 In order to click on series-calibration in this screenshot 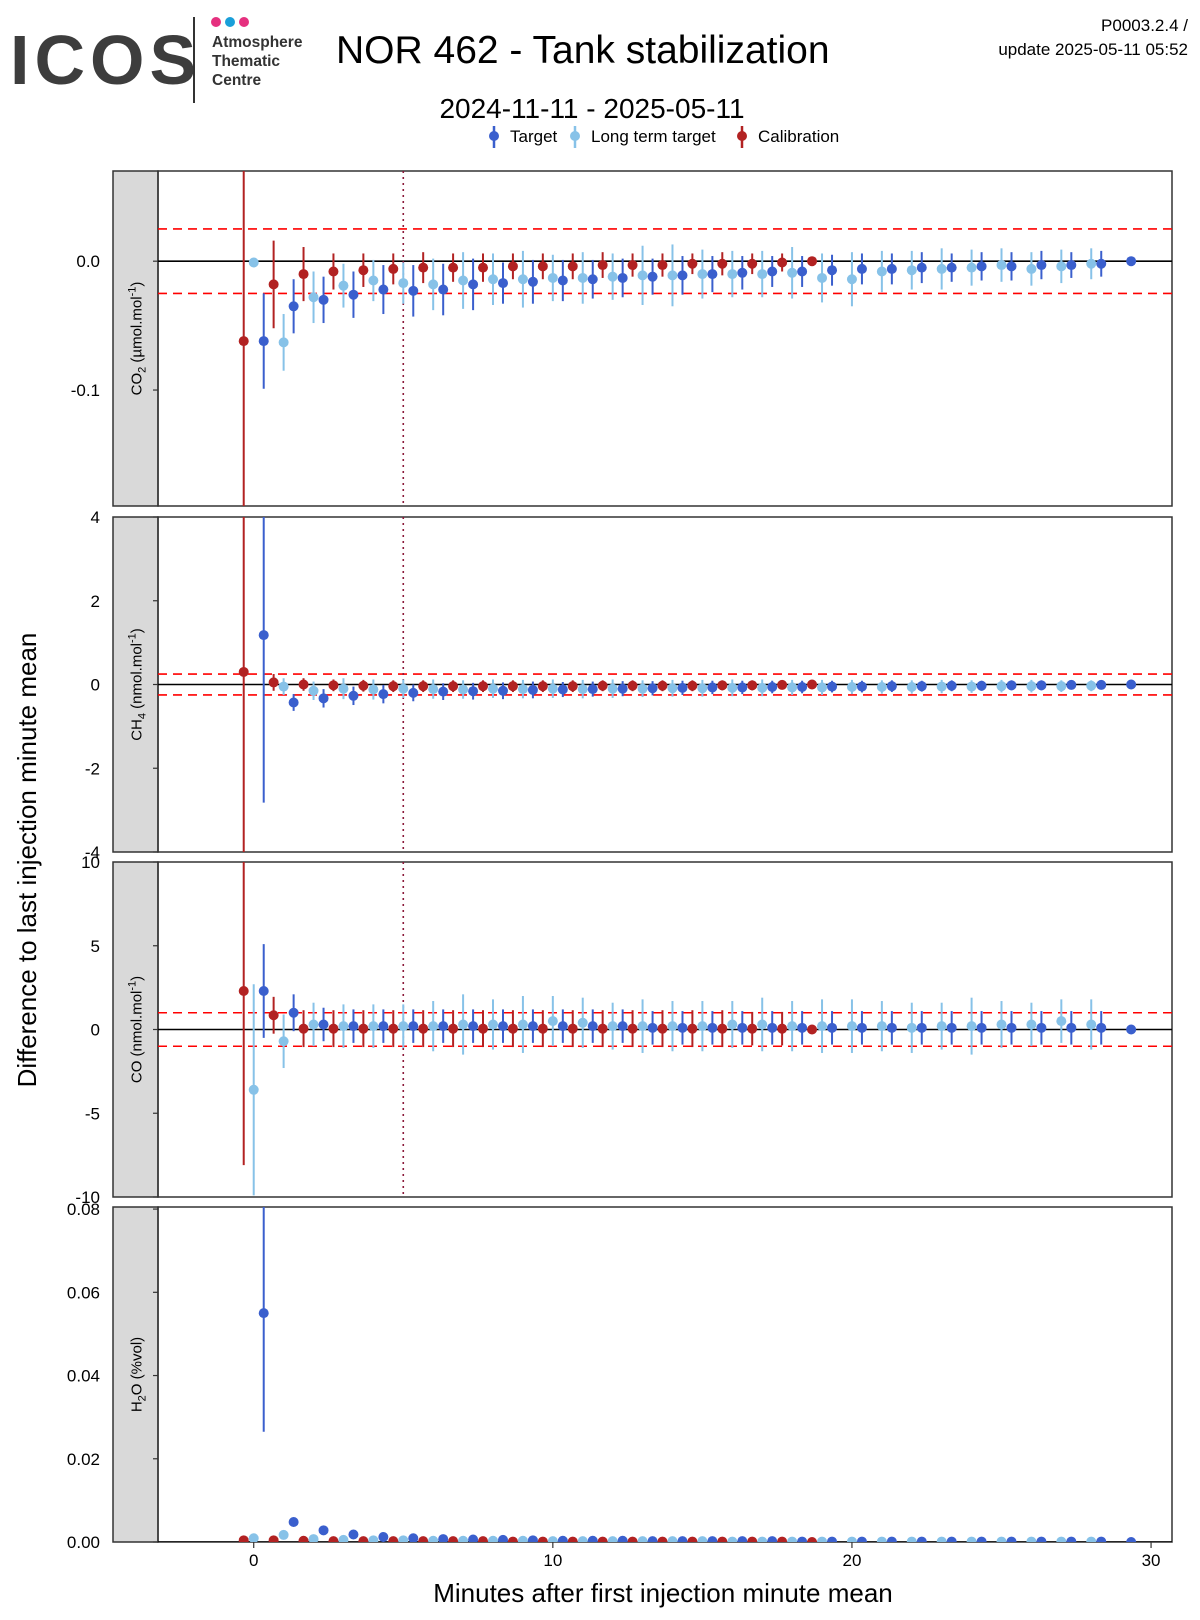, I will do `click(528, 338)`.